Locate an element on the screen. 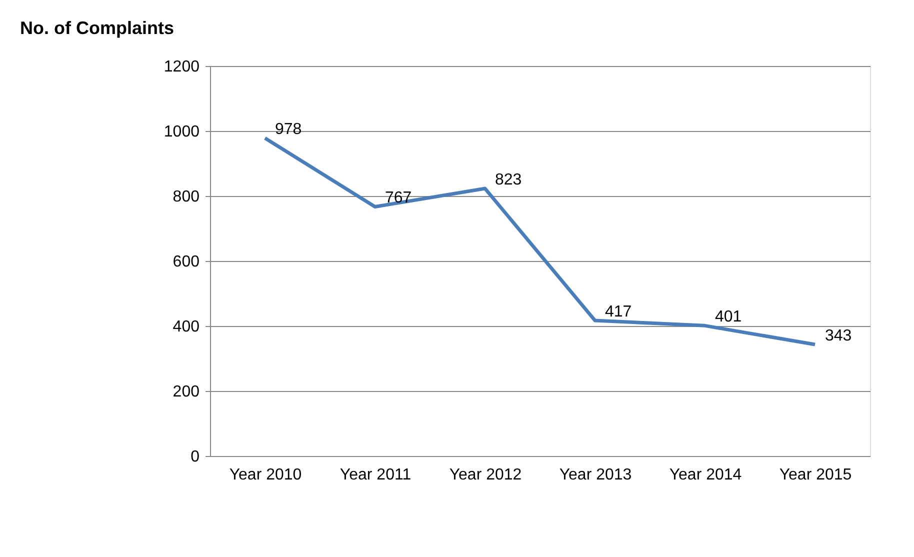 This screenshot has width=914, height=557. y-tick-label: 800 is located at coordinates (186, 197).